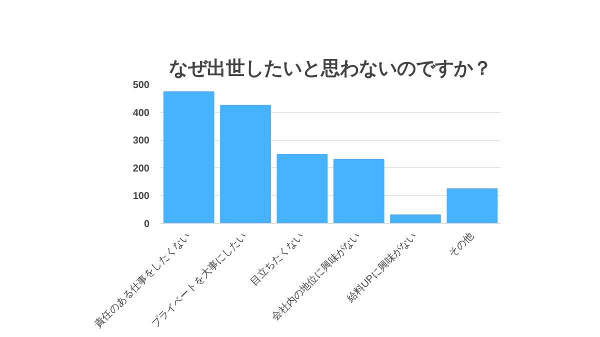  Describe the element at coordinates (141, 141) in the screenshot. I see `y-tick-label: 300` at that location.